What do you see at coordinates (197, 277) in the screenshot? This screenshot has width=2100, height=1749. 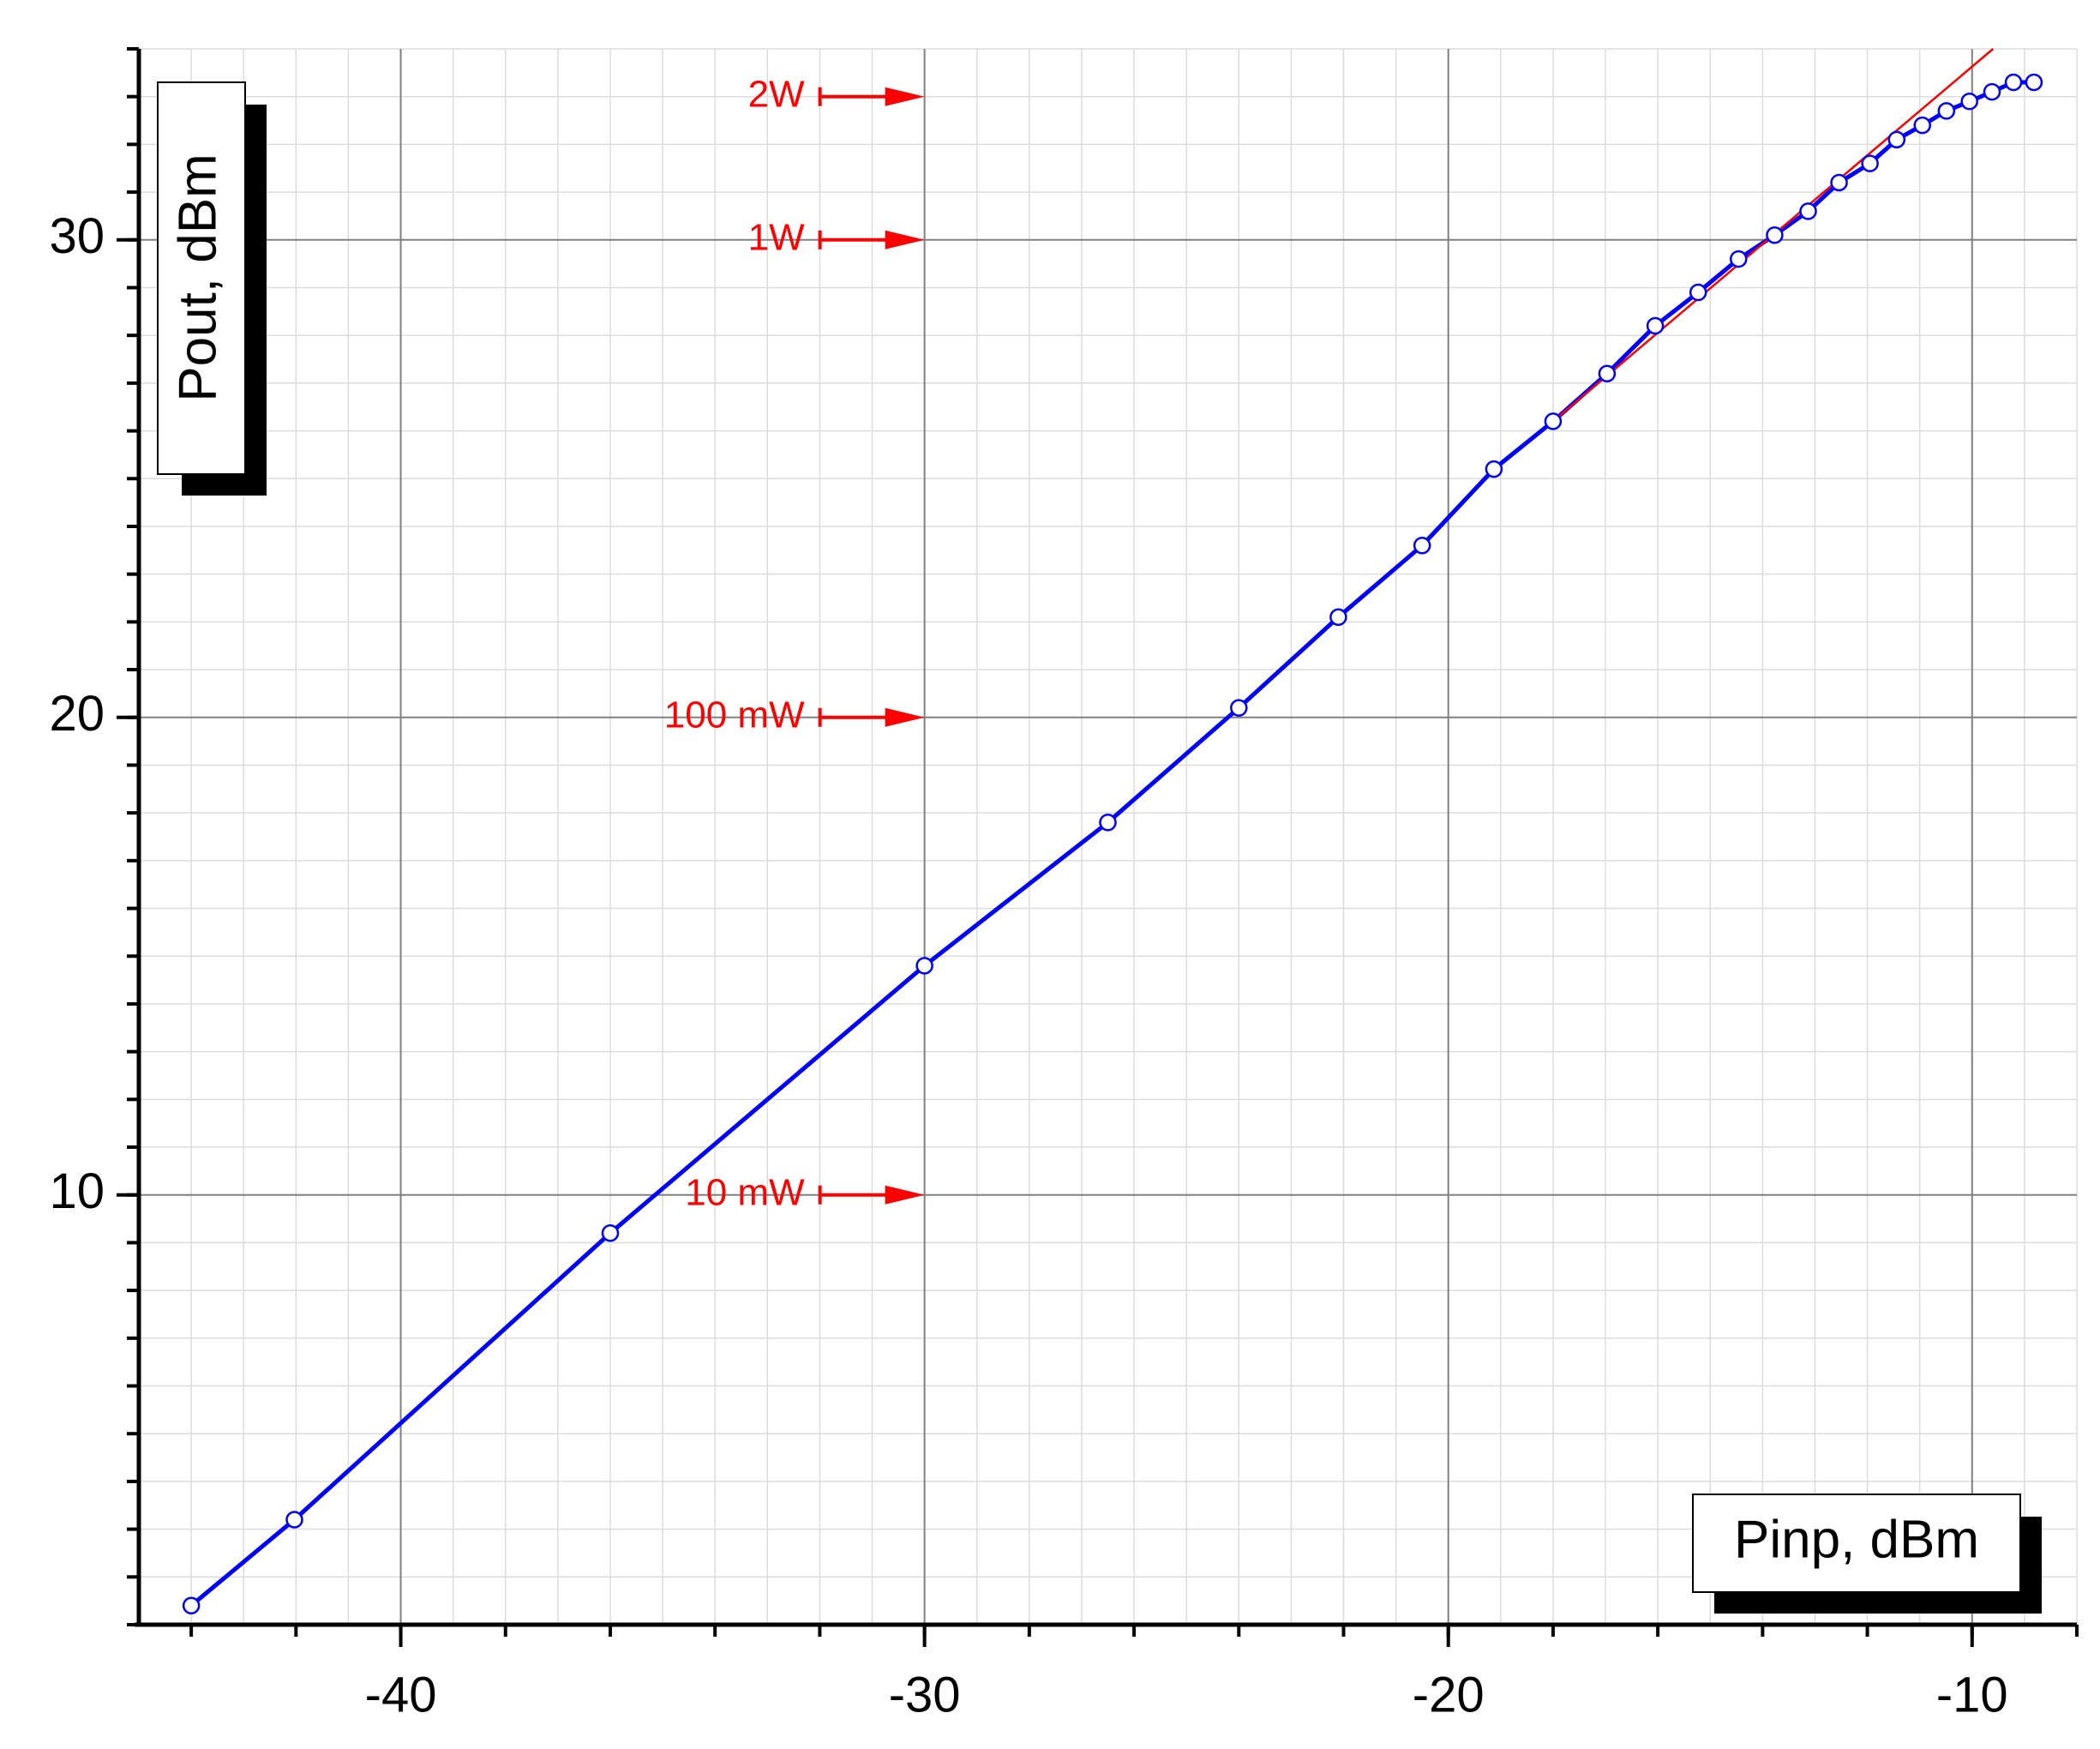 I see `y-axis-label: Pout, dBm` at bounding box center [197, 277].